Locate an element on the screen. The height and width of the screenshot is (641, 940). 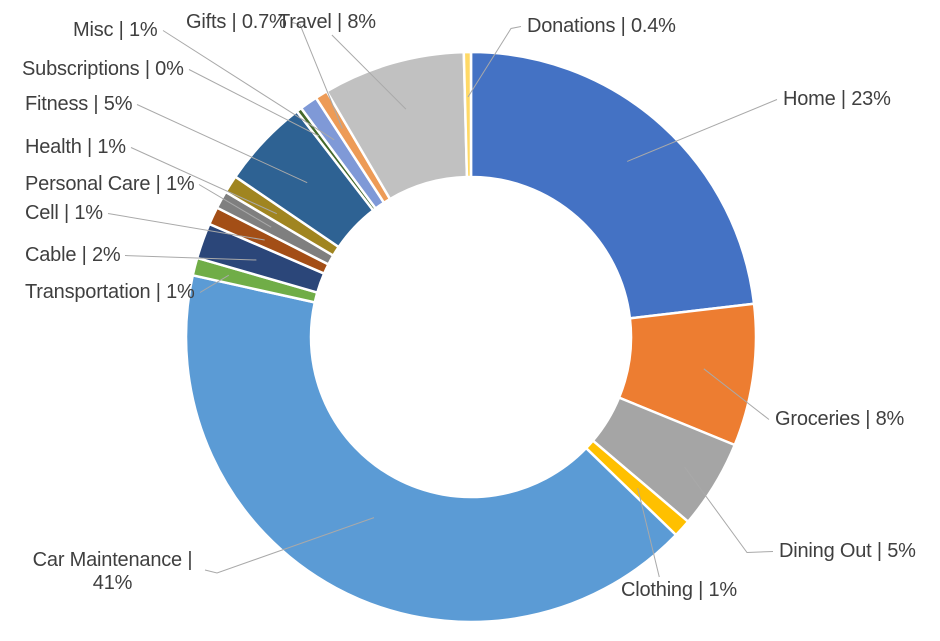
leader-line-personal-care is located at coordinates (235, 206).